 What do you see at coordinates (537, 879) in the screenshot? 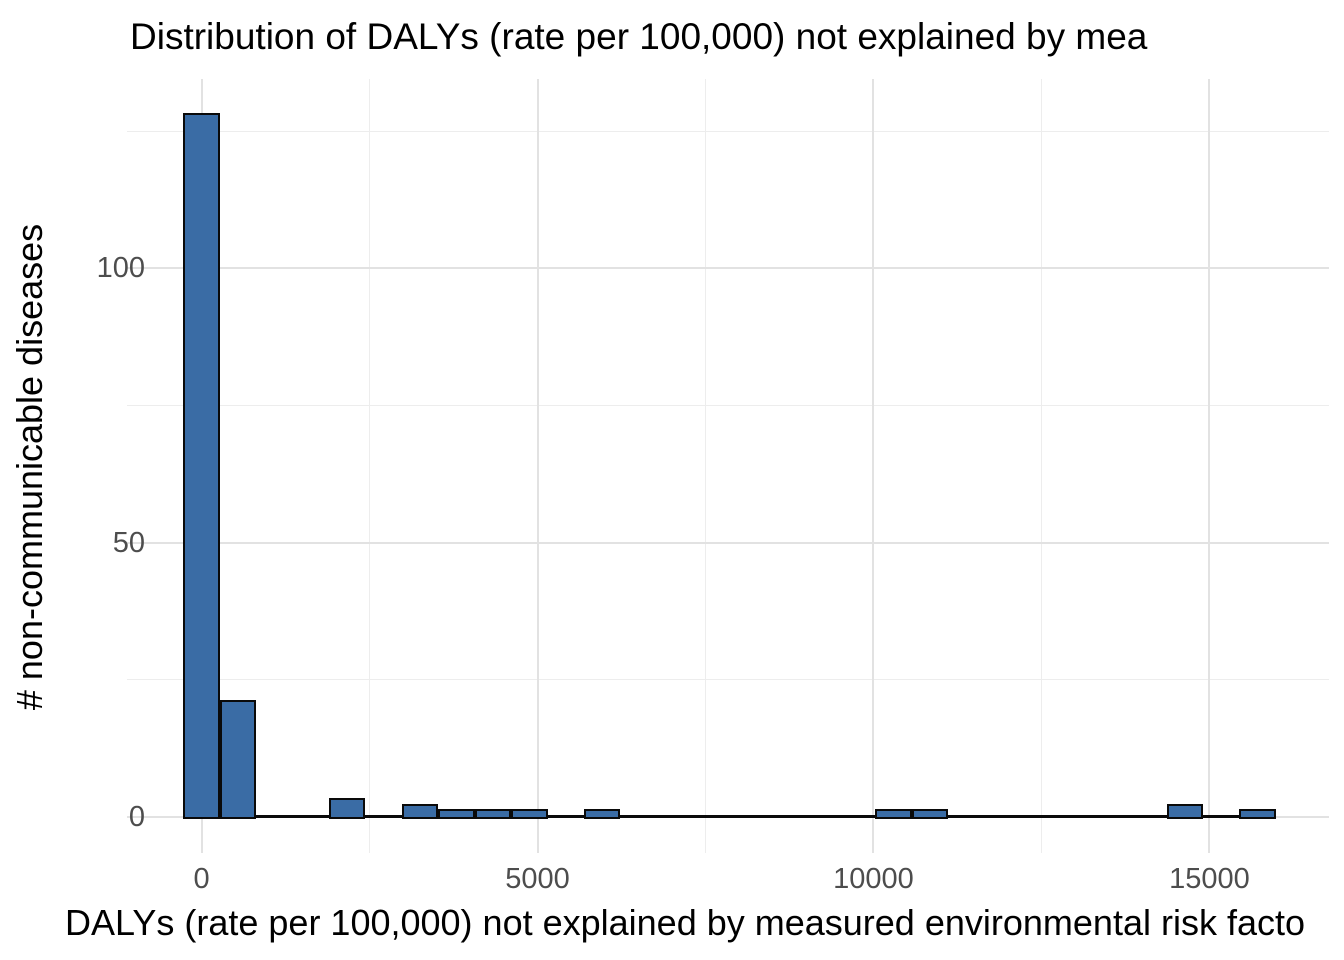
I see `x-axis-tick-label: 5000` at bounding box center [537, 879].